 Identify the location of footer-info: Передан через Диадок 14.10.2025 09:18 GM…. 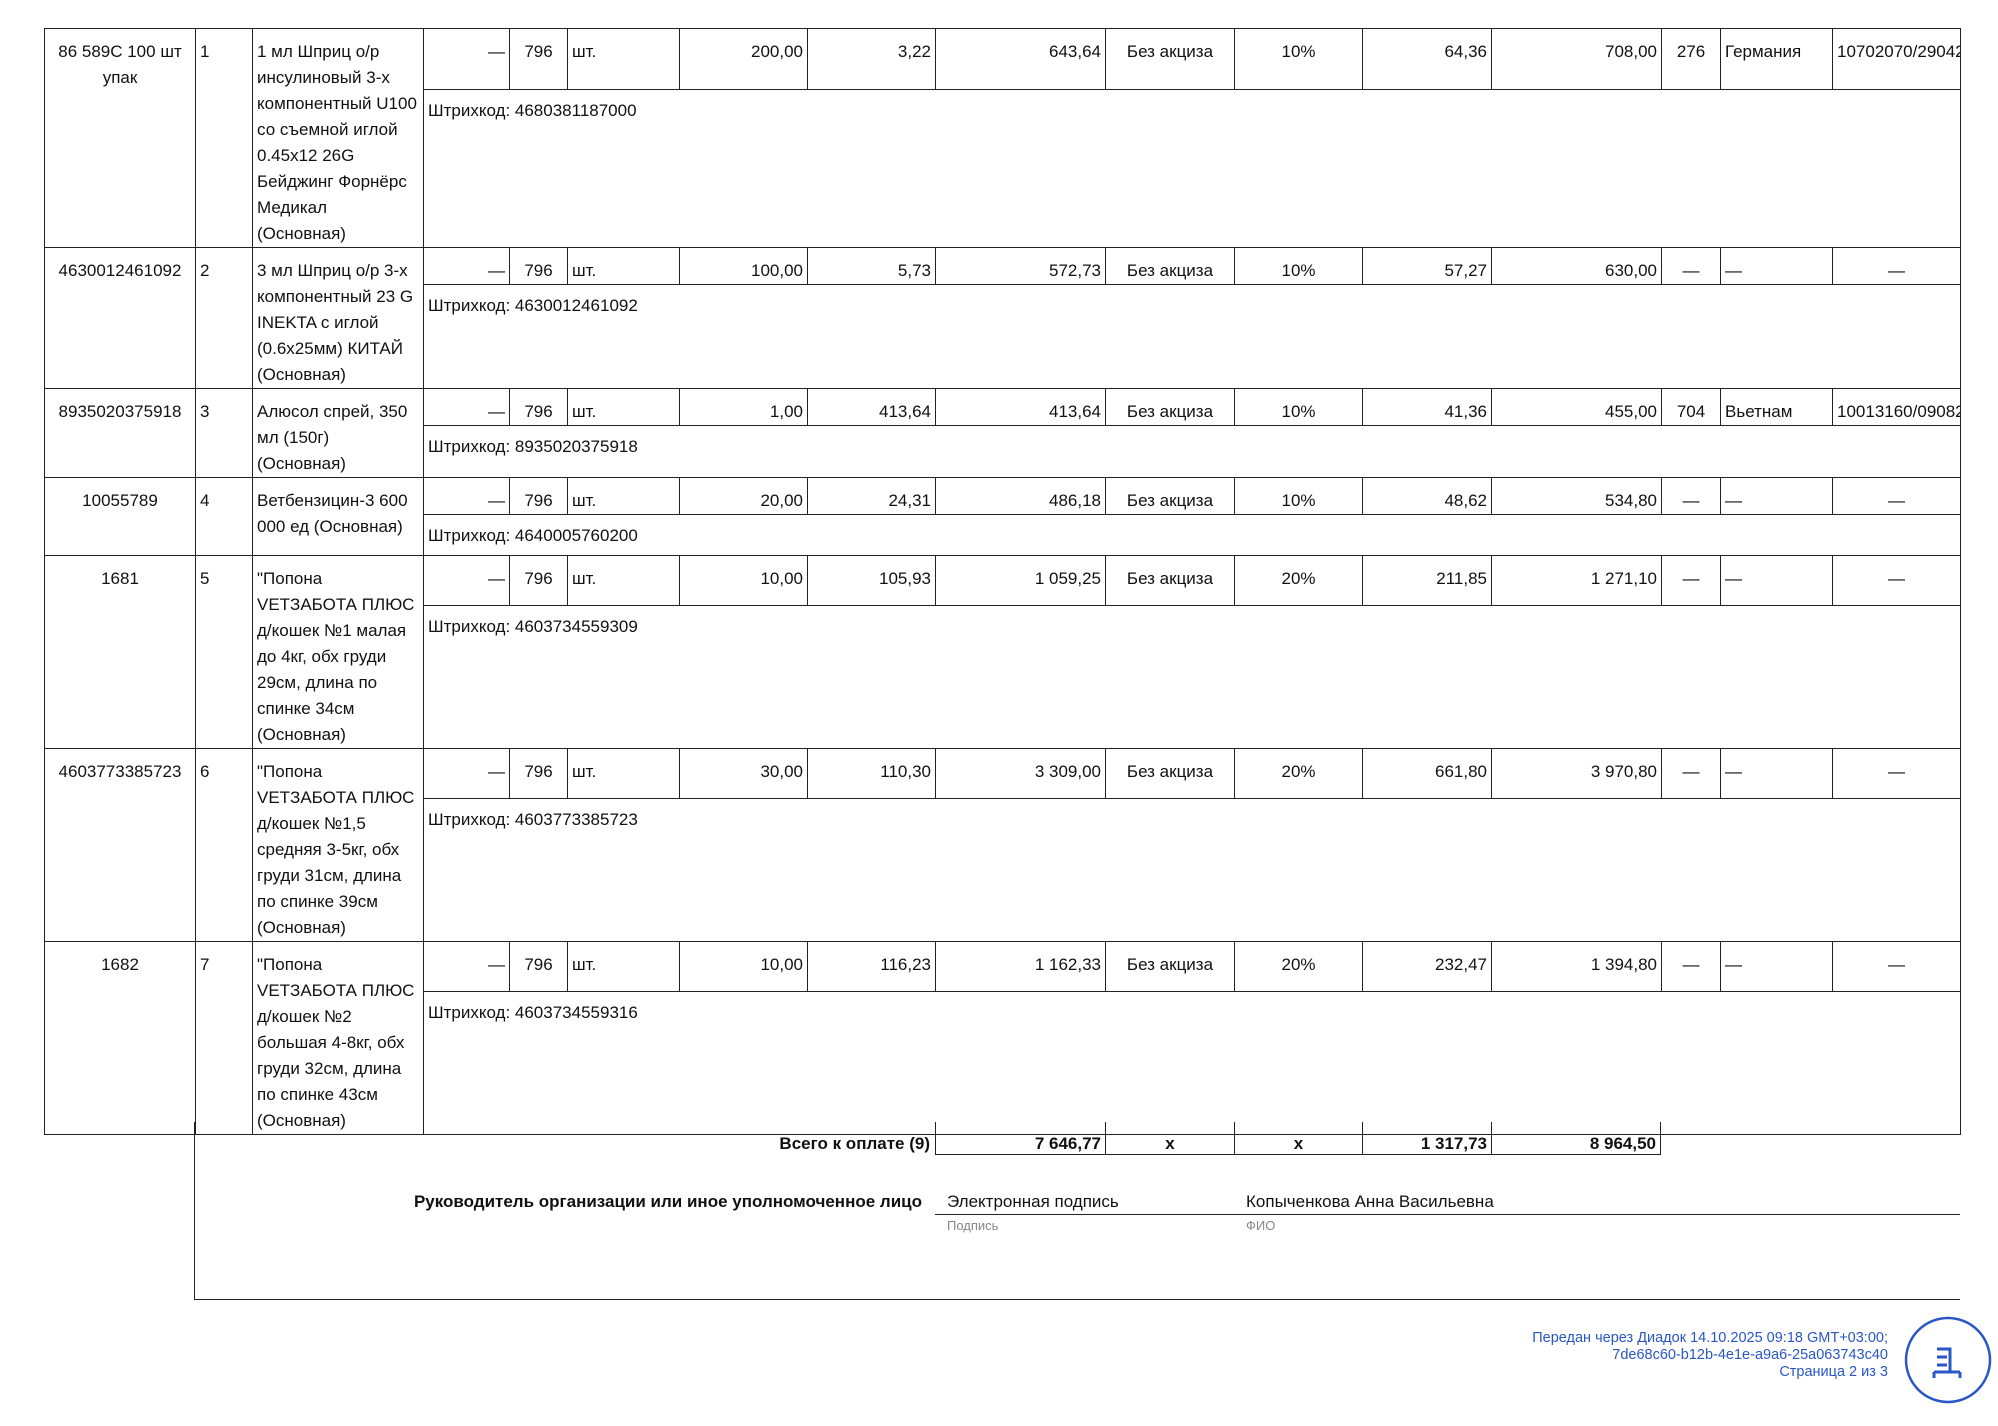
(1710, 1355).